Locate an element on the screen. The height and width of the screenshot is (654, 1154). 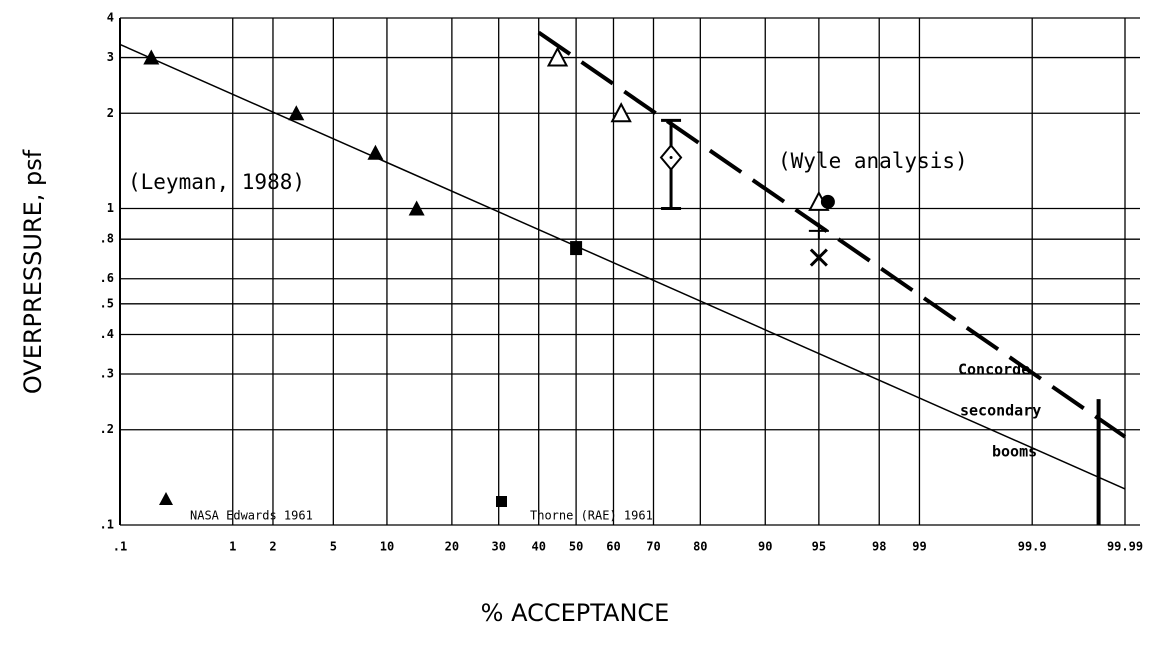
y-tick-label: 4 is located at coordinates (110, 18).